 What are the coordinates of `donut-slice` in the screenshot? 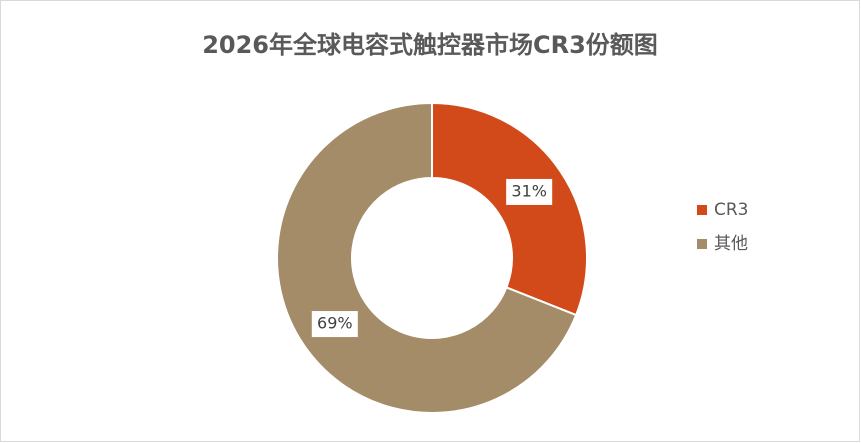 It's located at (509, 209).